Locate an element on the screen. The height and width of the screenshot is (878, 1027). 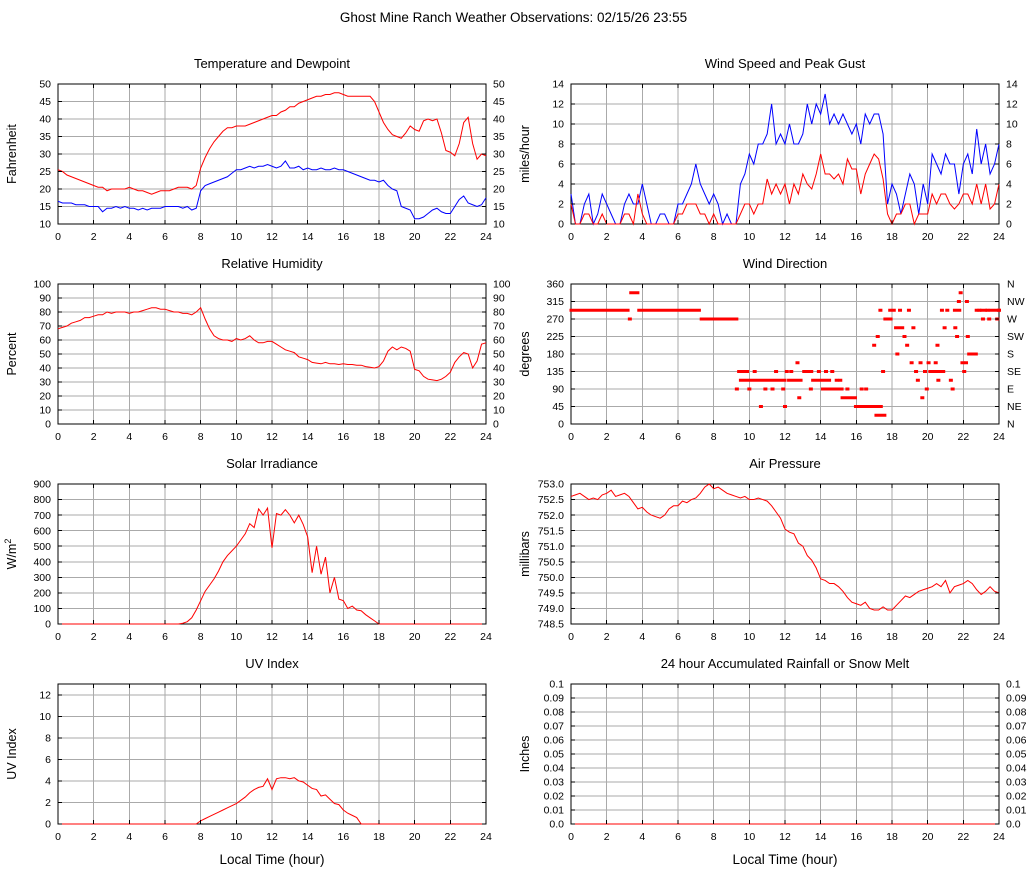
svg-text: 0.05 is located at coordinates (1016, 755).